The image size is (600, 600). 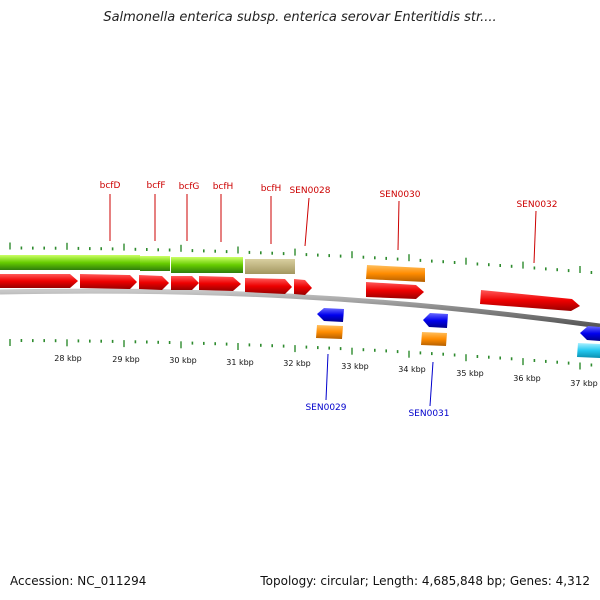 I want to click on gene-label-bcff: bcfF, so click(x=155, y=186).